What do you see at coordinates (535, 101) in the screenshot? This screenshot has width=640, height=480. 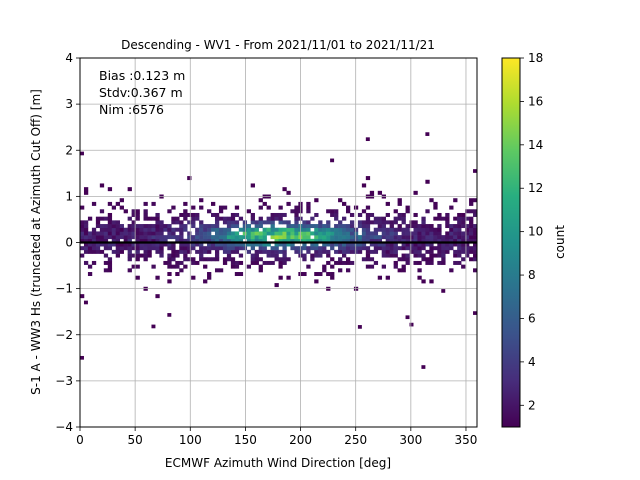 I see `colorbar-tick-label: 16` at bounding box center [535, 101].